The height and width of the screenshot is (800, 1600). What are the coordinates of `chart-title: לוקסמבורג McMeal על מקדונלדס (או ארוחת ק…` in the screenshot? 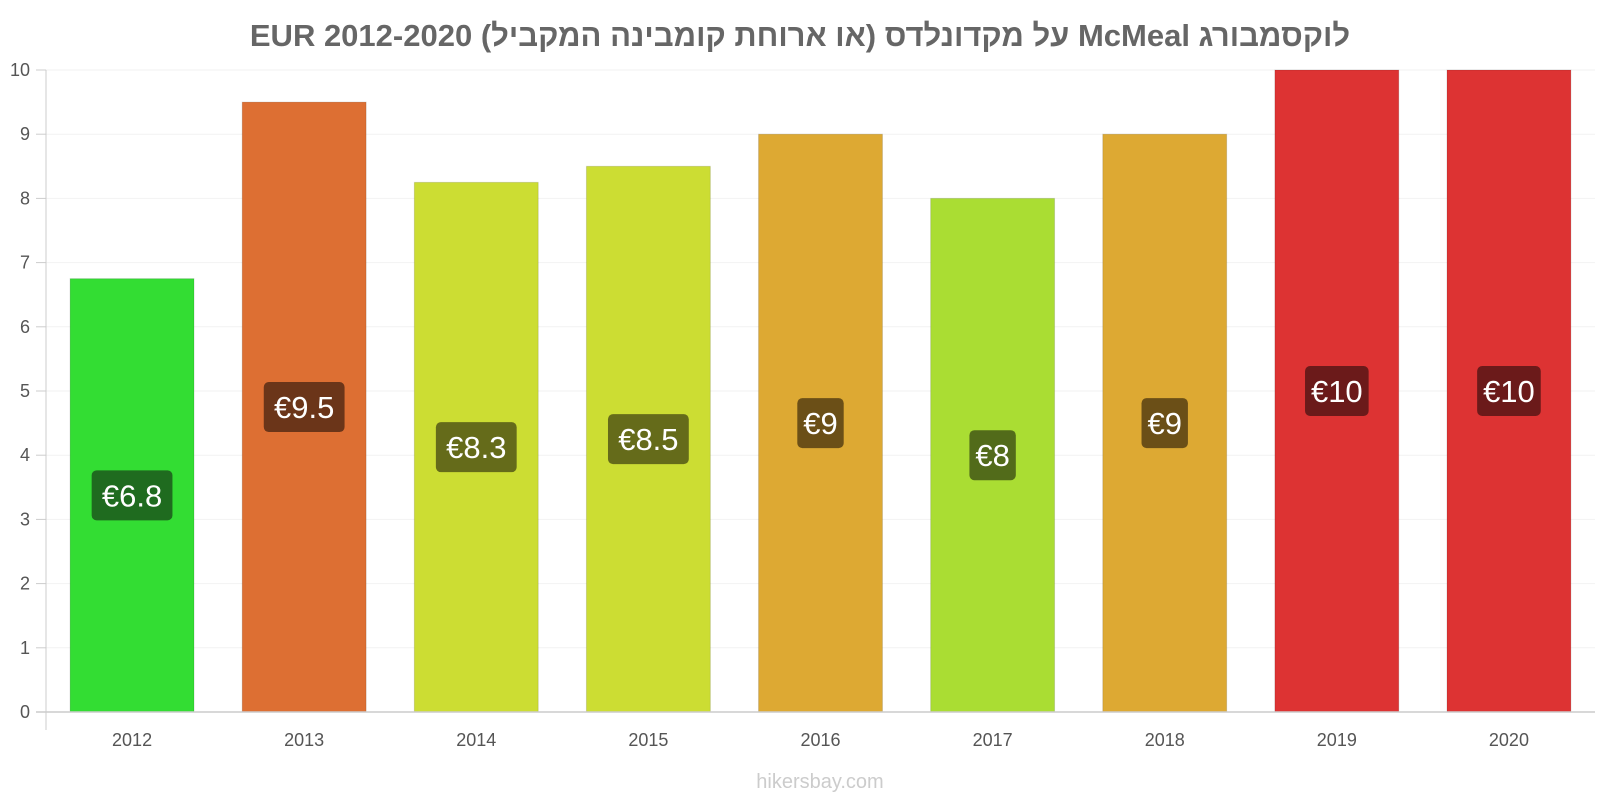 It's located at (800, 35).